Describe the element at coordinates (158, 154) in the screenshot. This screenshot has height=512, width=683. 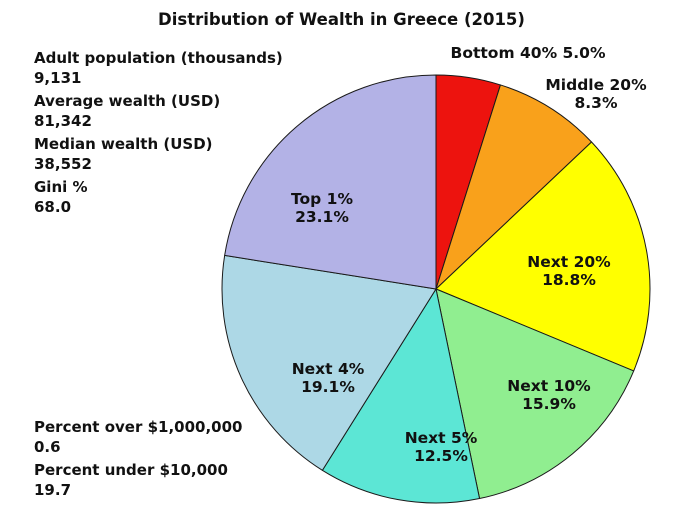
I see `stat-median-wealth: Median wealth (USD) 38,552` at that location.